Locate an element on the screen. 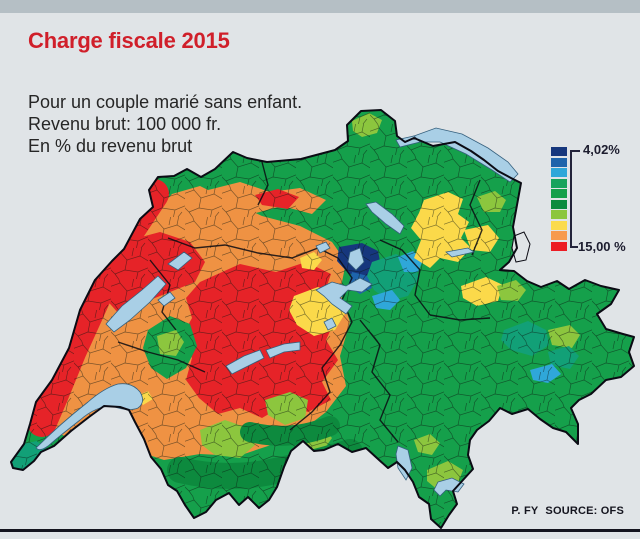 The height and width of the screenshot is (539, 640). lake-lucerne is located at coordinates (344, 296).